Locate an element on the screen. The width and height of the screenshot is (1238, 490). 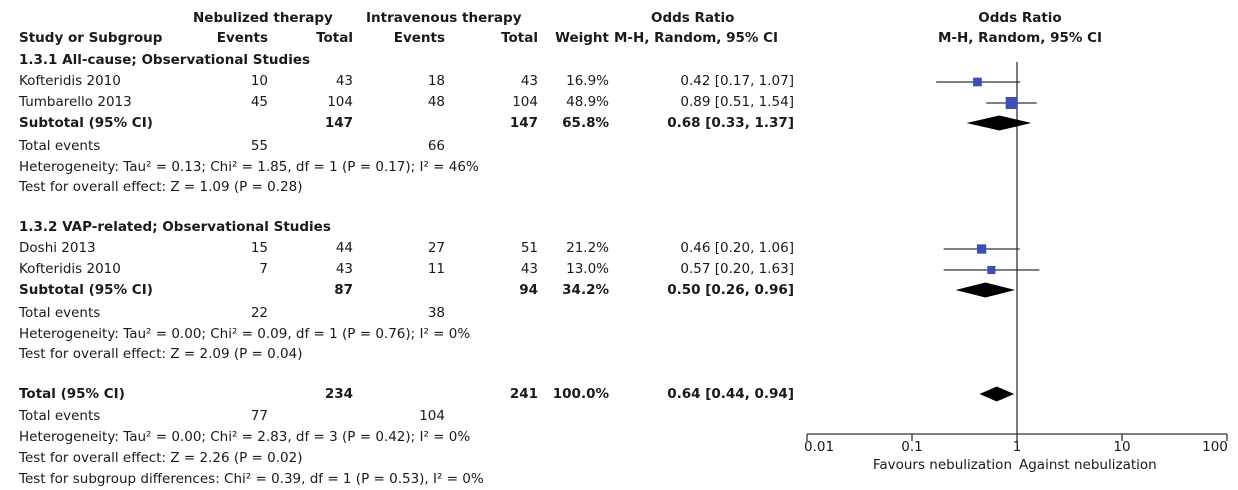
total1-cell: 234 is located at coordinates (338, 394).